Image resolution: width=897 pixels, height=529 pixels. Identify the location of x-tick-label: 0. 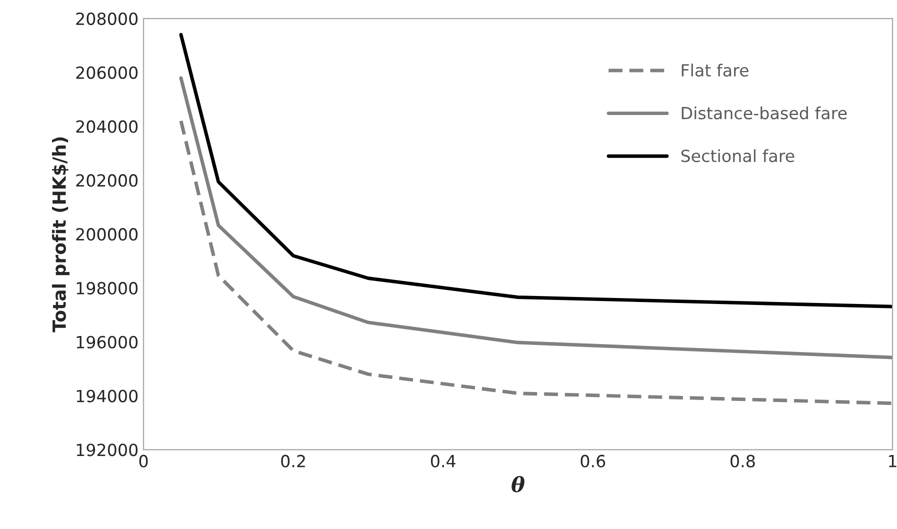
(143, 461).